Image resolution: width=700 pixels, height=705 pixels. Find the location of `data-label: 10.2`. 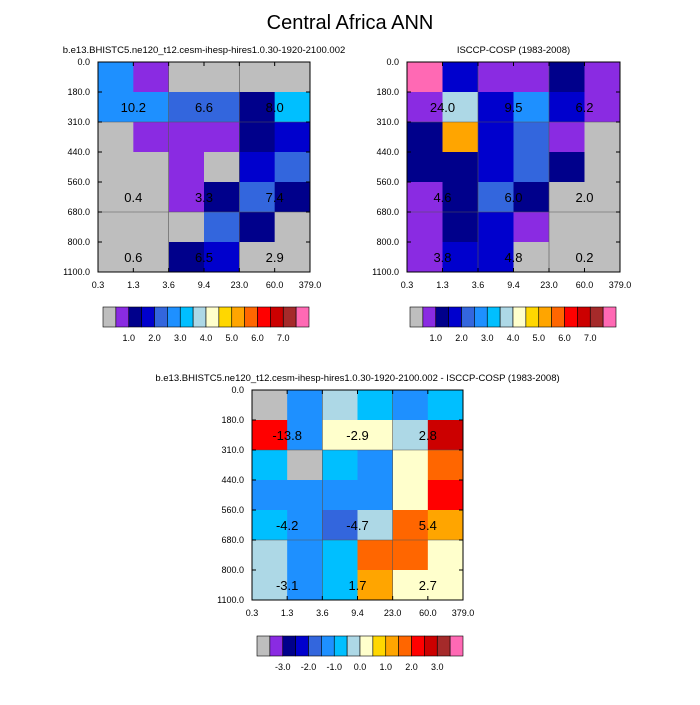

data-label: 10.2 is located at coordinates (133, 107).